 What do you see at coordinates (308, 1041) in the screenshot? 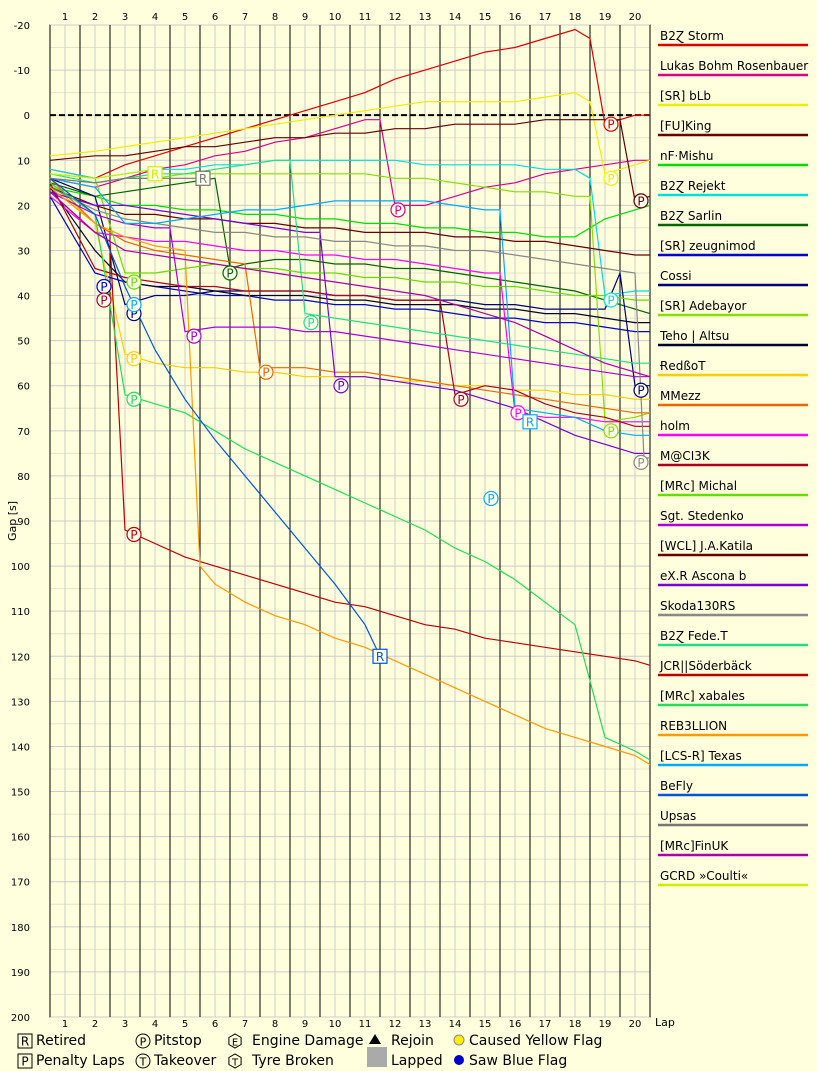
I see `key-engine-label: Engine Damage` at bounding box center [308, 1041].